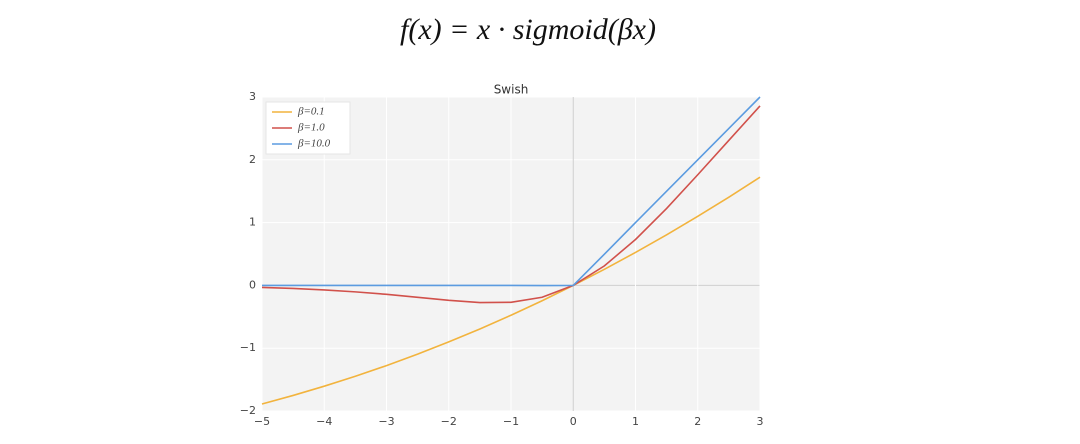  Describe the element at coordinates (314, 144) in the screenshot. I see `legend-label: β=10.0` at that location.